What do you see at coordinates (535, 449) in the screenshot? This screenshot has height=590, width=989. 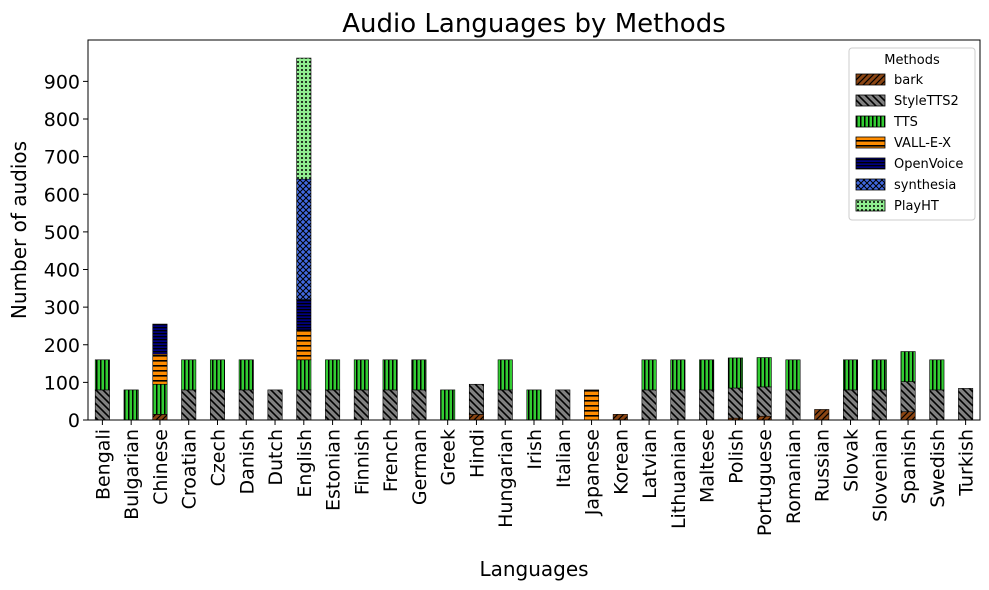 I see `x-tick-label: Irish` at bounding box center [535, 449].